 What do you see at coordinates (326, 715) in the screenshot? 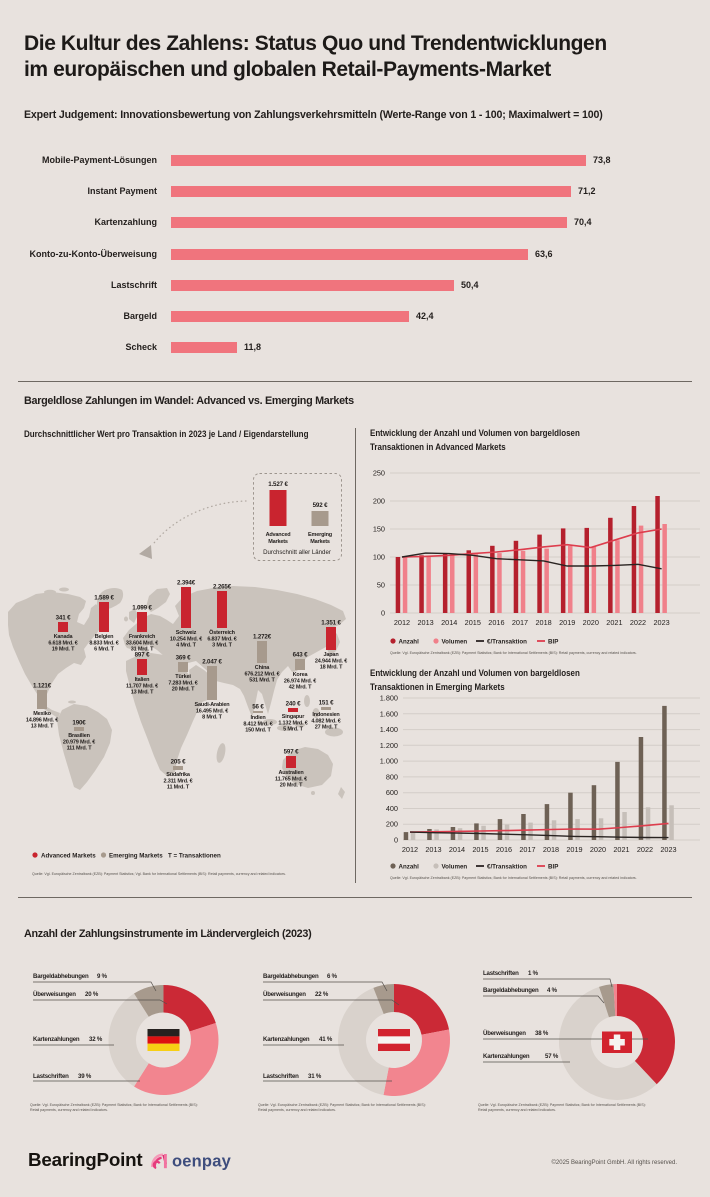
I see `svg-text: Indonesien` at bounding box center [326, 715].